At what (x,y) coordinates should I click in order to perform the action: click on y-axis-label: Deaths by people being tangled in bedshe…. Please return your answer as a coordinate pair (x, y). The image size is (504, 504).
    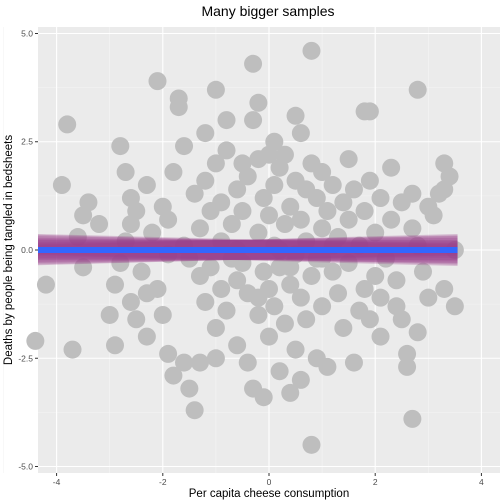
    Looking at the image, I should click on (9, 250).